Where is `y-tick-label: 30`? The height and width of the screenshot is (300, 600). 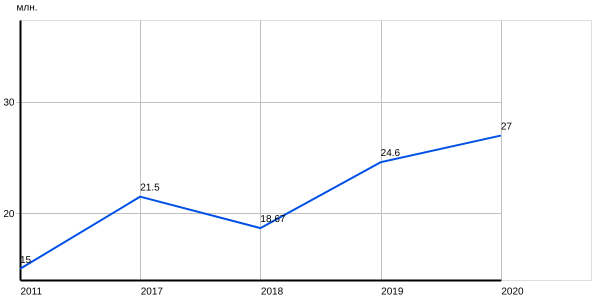
y-tick-label: 30 is located at coordinates (9, 103).